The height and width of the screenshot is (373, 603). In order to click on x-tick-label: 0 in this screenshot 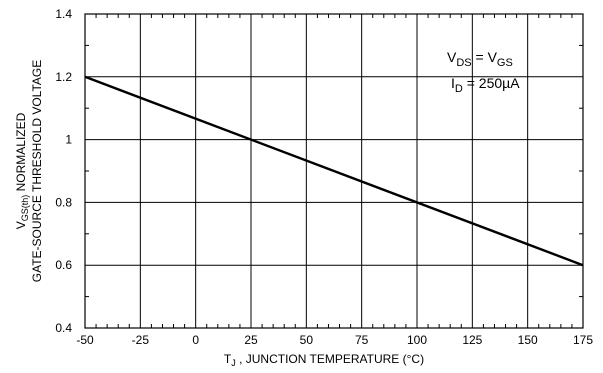, I will do `click(195, 340)`.